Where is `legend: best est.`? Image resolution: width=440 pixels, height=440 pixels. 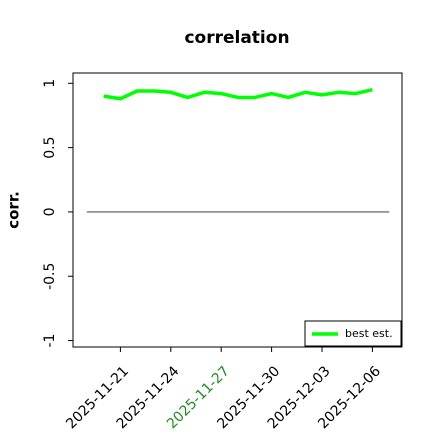
legend: best est. is located at coordinates (353, 333).